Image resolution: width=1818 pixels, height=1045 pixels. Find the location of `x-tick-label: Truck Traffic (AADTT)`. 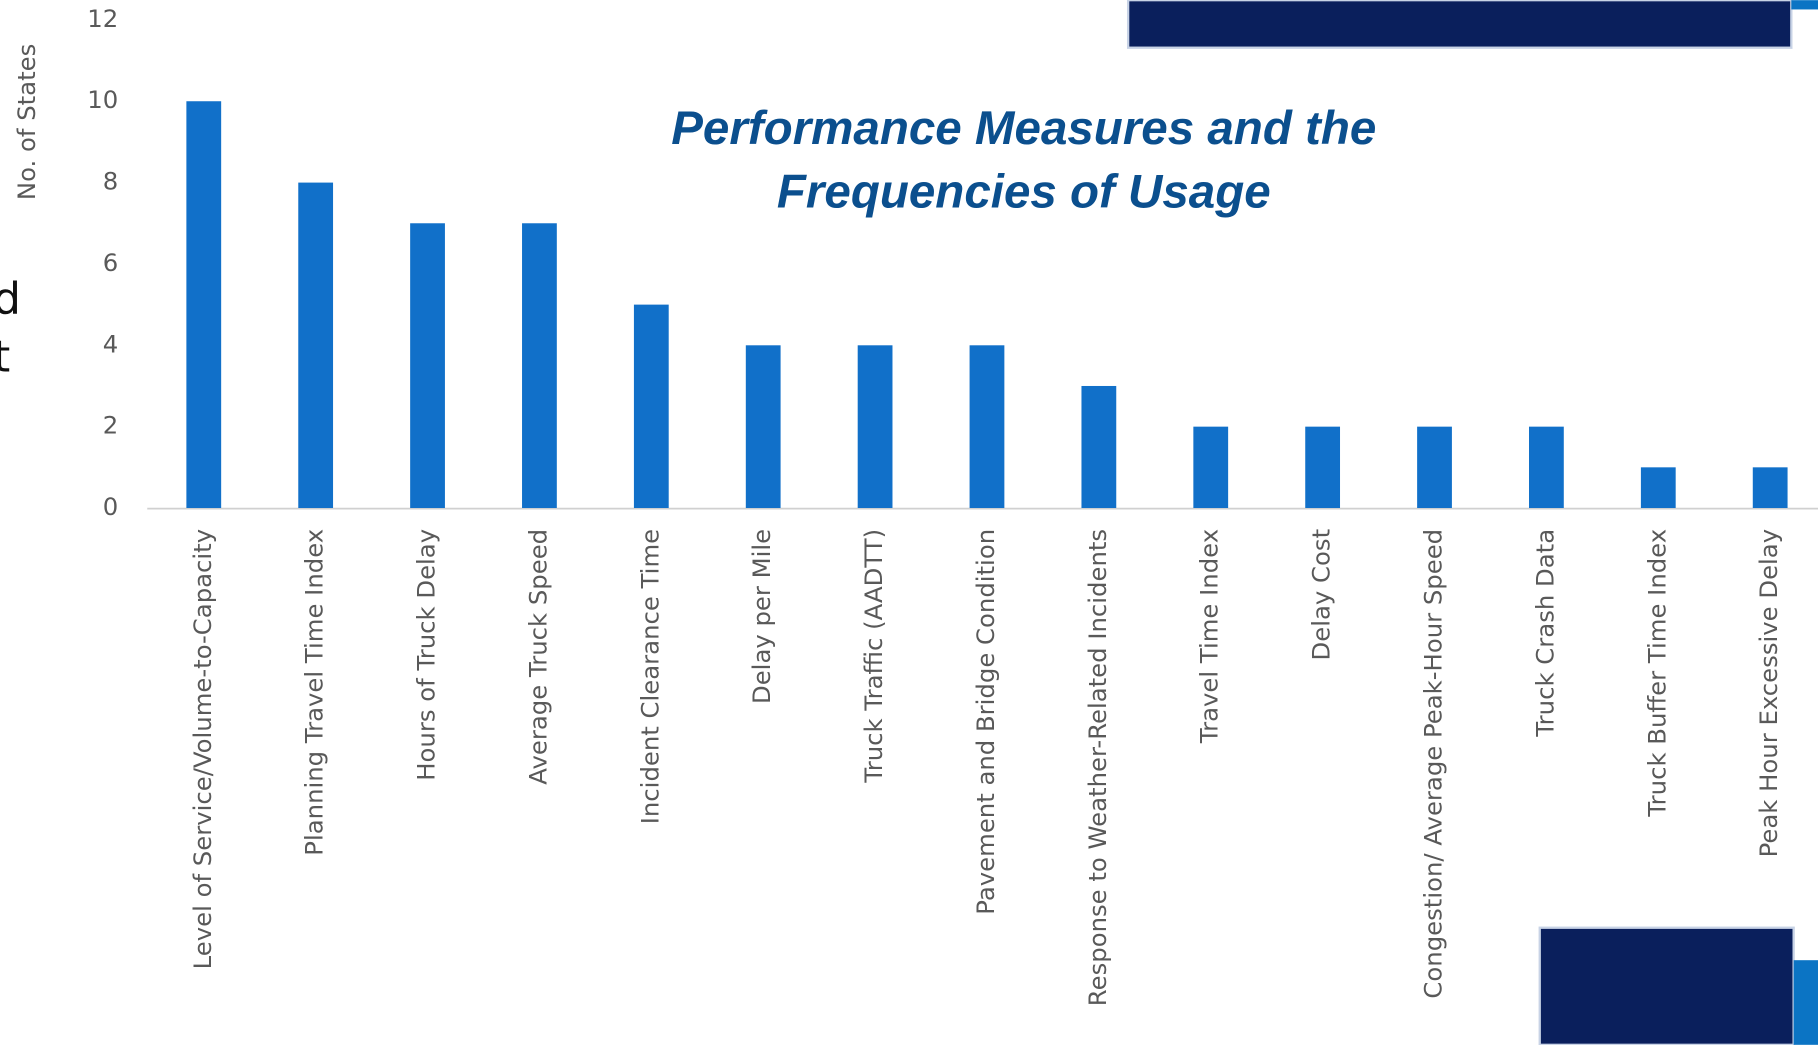

x-tick-label: Truck Traffic (AADTT) is located at coordinates (873, 656).